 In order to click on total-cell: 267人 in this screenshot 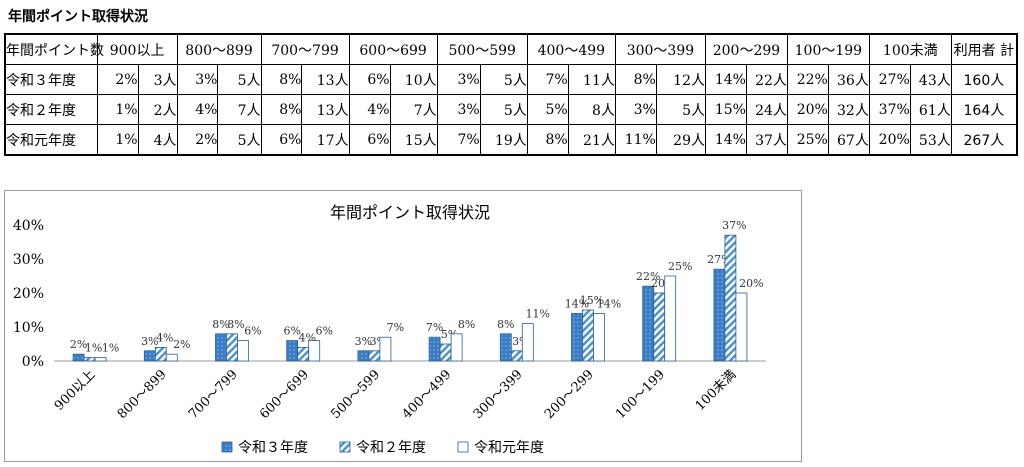, I will do `click(984, 140)`.